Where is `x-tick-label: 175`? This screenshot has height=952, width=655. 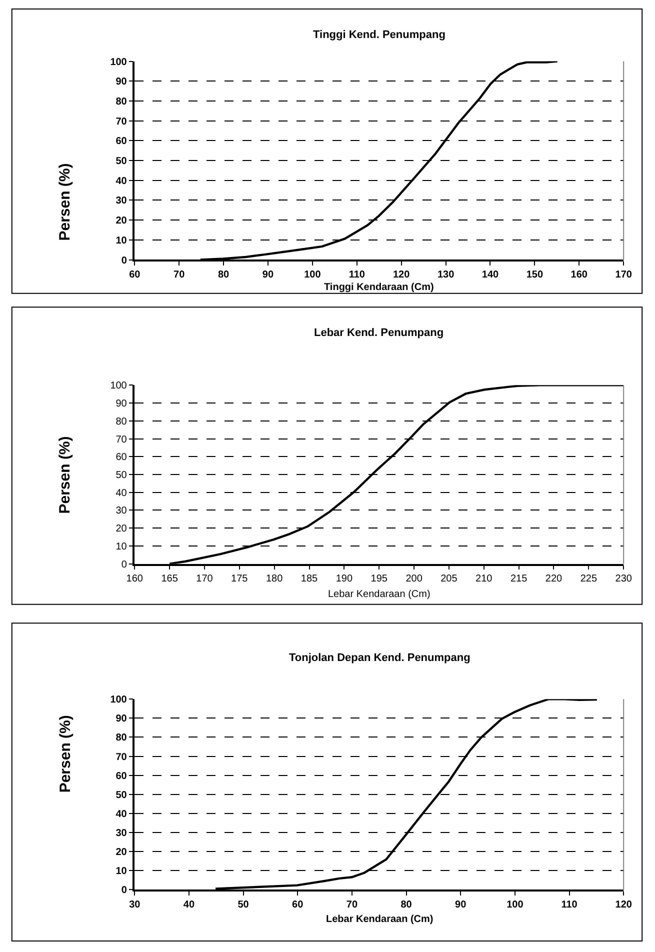
x-tick-label: 175 is located at coordinates (239, 579).